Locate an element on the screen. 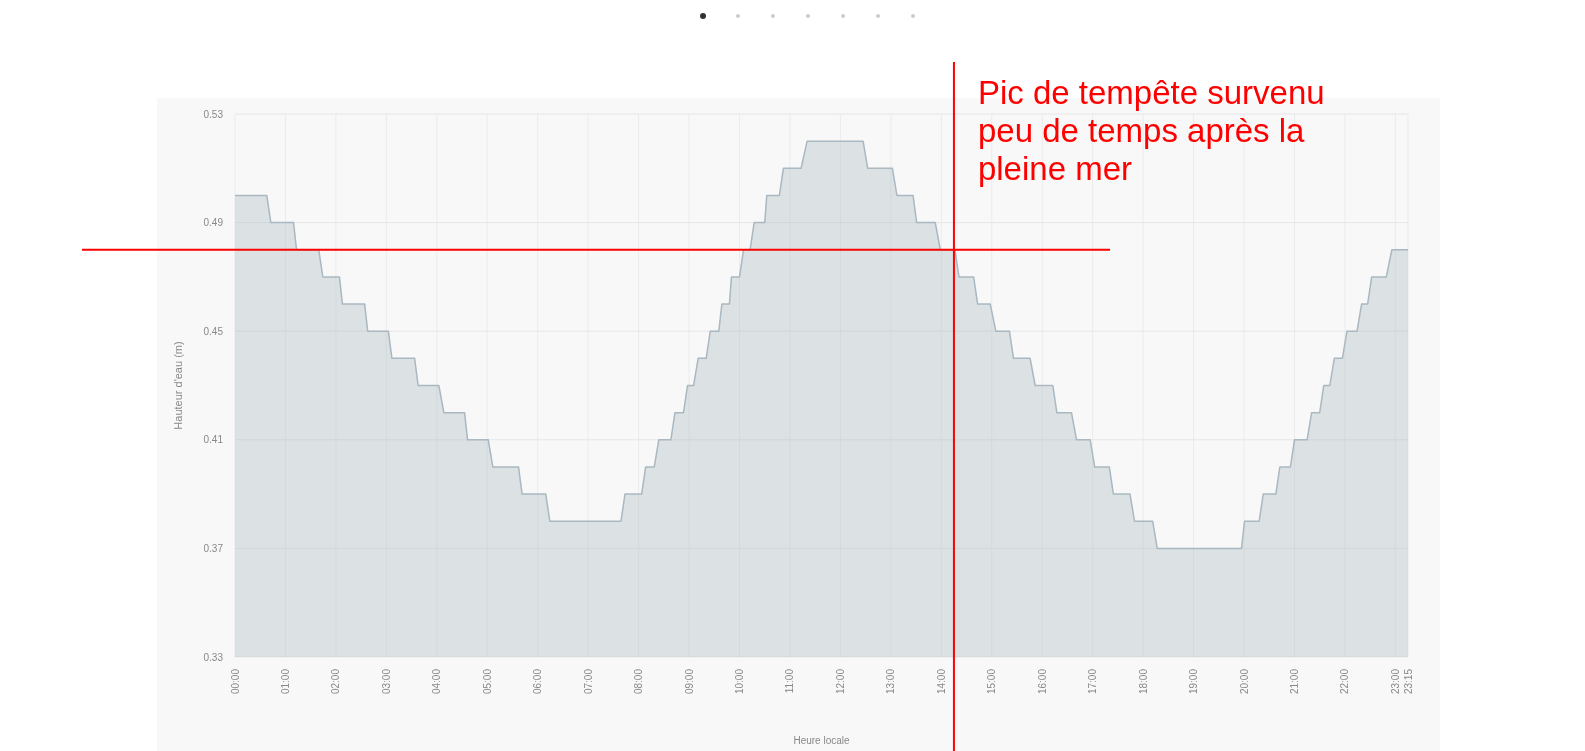  x-tick-label: 16:00 is located at coordinates (1042, 681).